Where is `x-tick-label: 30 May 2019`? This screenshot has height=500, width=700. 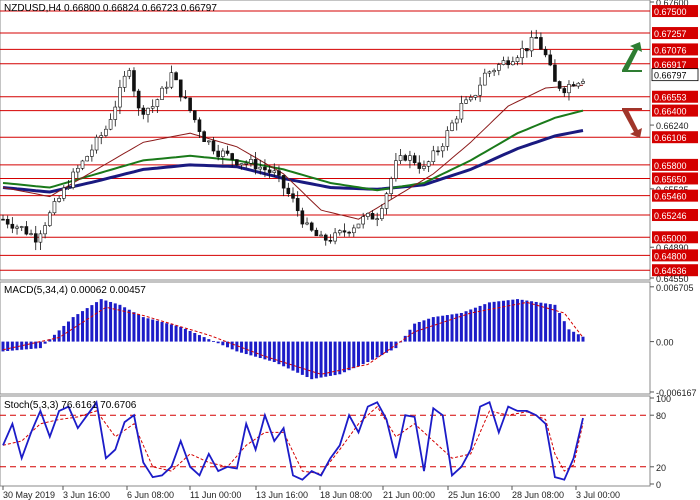
x-tick-label: 30 May 2019 is located at coordinates (29, 495).